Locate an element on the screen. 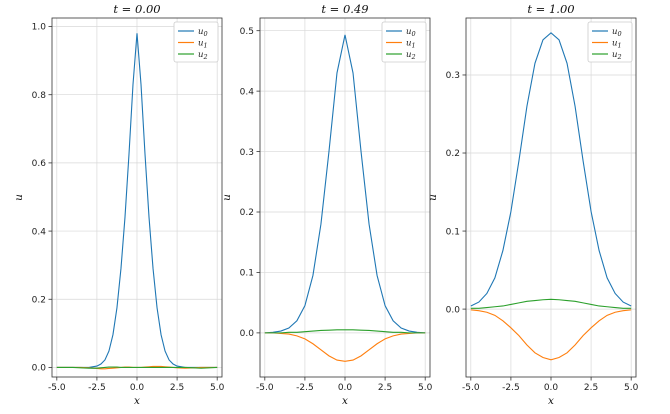 This screenshot has height=414, width=670. y-tick-label: 0.5 is located at coordinates (247, 32).